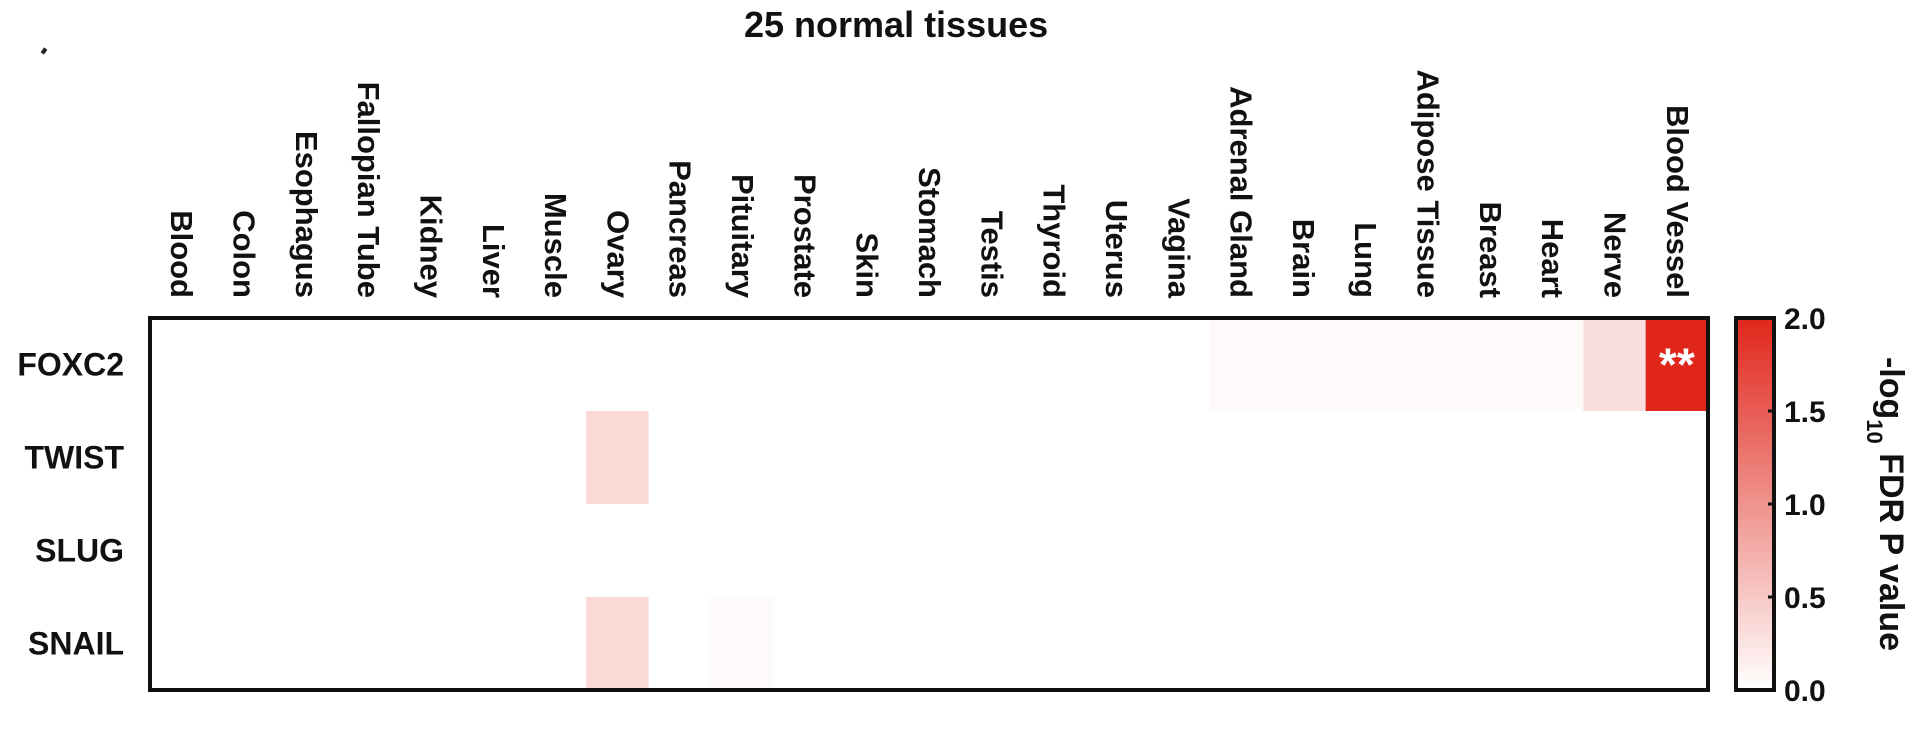  I want to click on column-label: Blood Vessel, so click(1677, 201).